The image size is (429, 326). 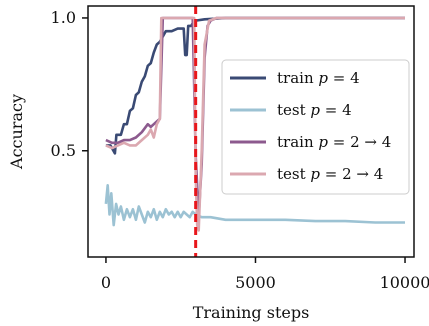 I want to click on legend-entry: train p = 2 → 4, so click(x=334, y=142).